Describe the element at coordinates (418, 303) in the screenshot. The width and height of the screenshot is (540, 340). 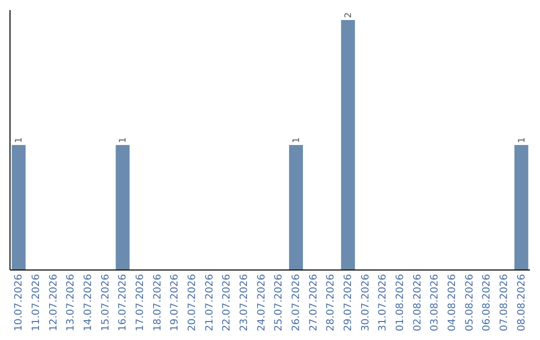
I see `x-tick-label: 02.08.2026` at that location.